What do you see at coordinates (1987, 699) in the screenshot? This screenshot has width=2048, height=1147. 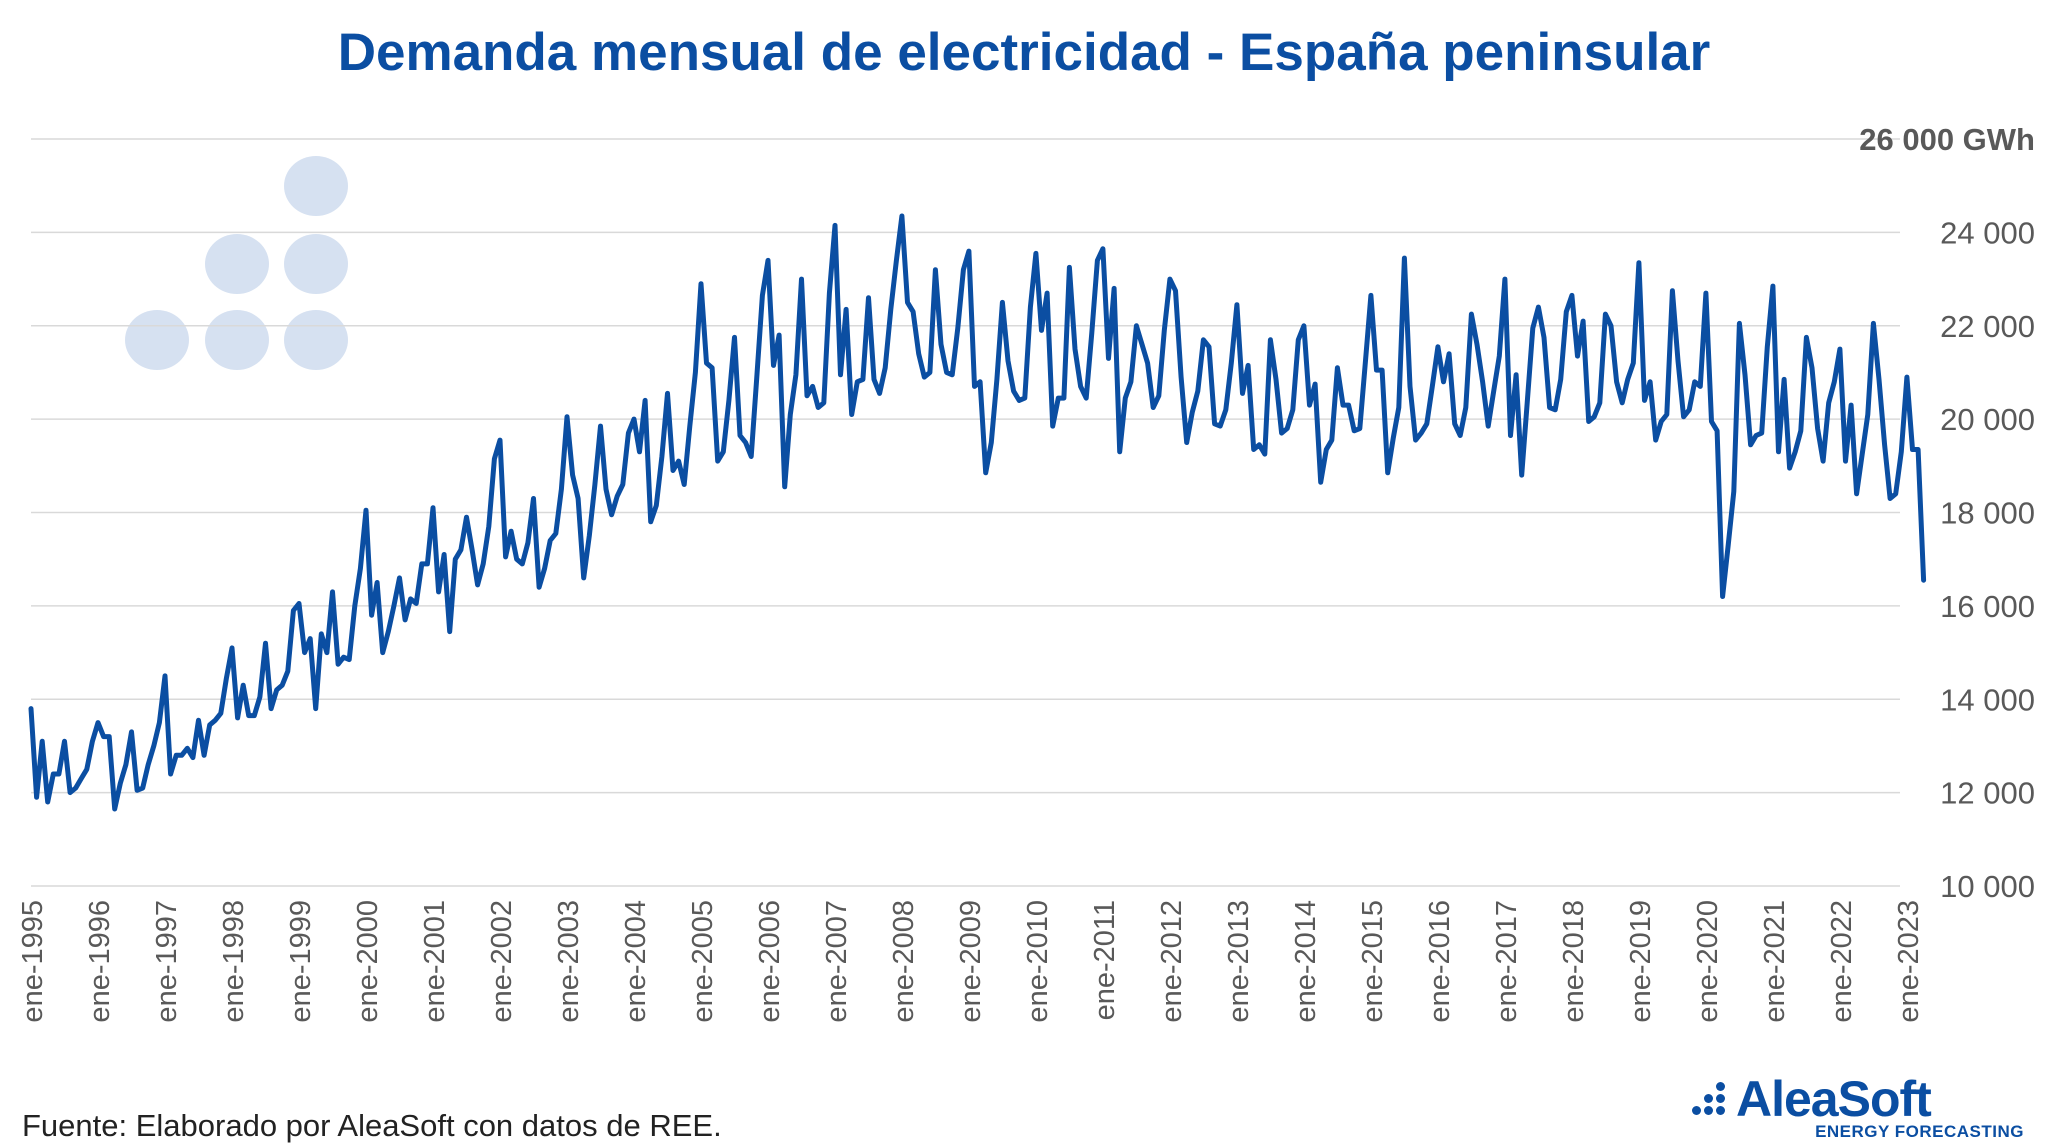 I see `y-tick-label: 14 000` at bounding box center [1987, 699].